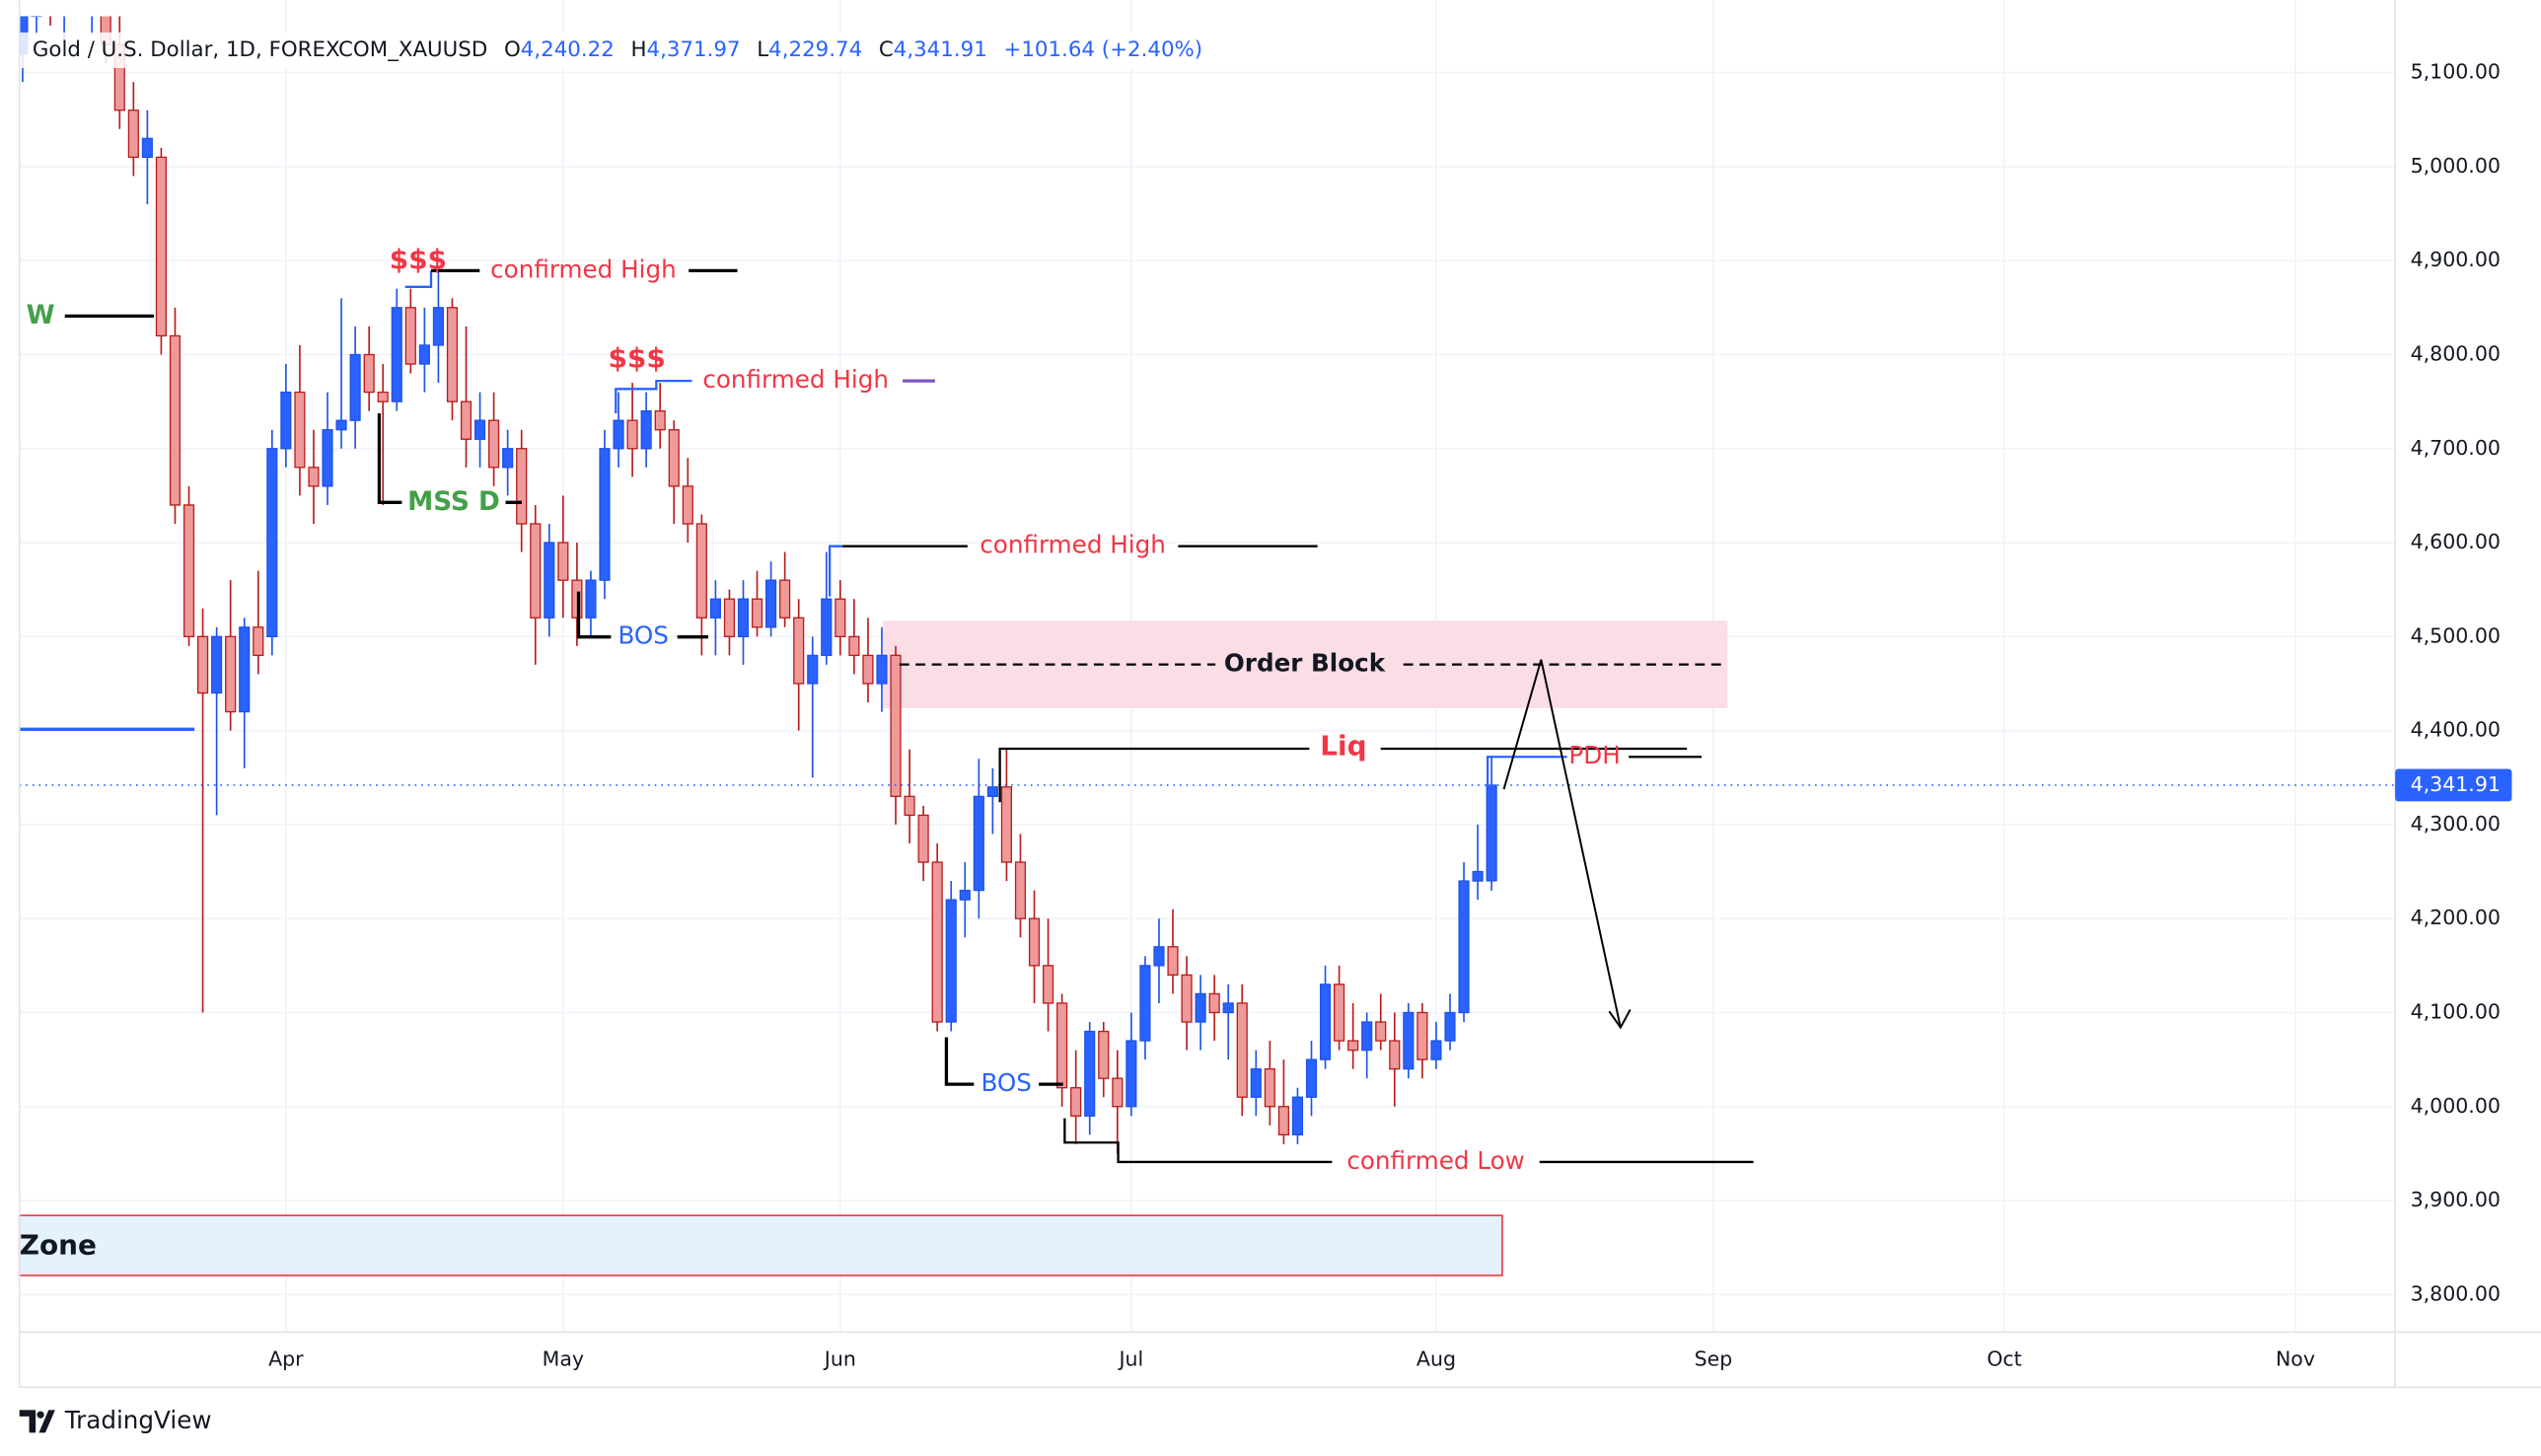  What do you see at coordinates (41, 315) in the screenshot?
I see `annotation: W` at bounding box center [41, 315].